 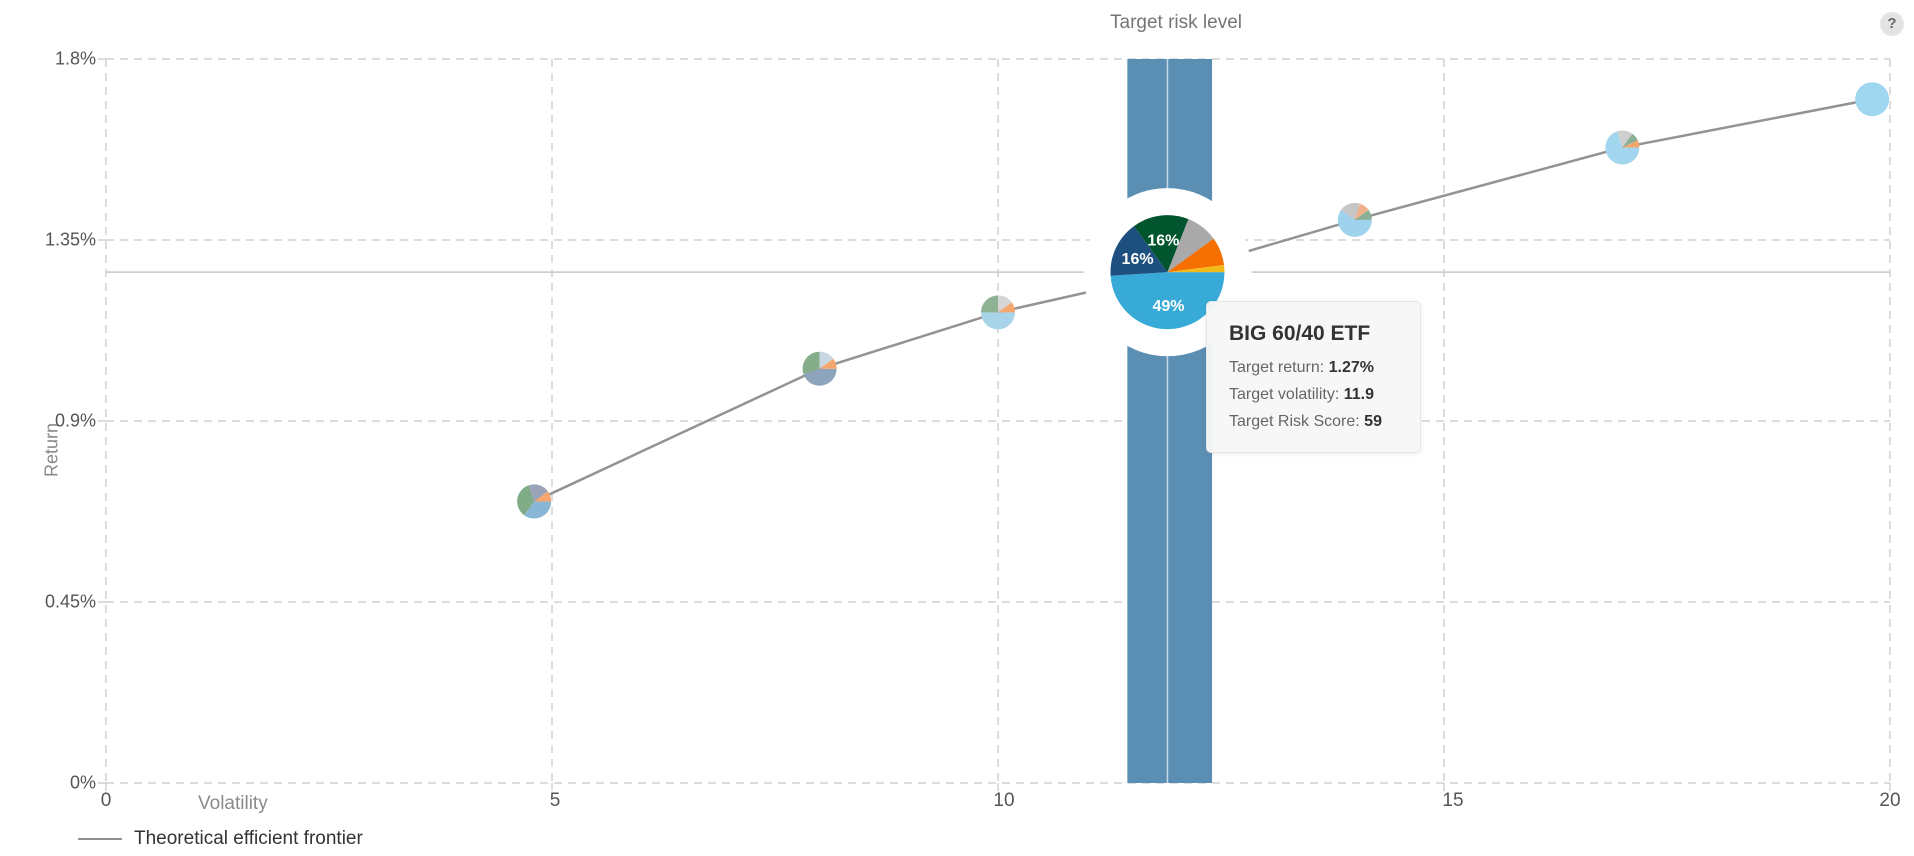 What do you see at coordinates (1300, 333) in the screenshot?
I see `tooltip-title: BIG 60/40 ETF` at bounding box center [1300, 333].